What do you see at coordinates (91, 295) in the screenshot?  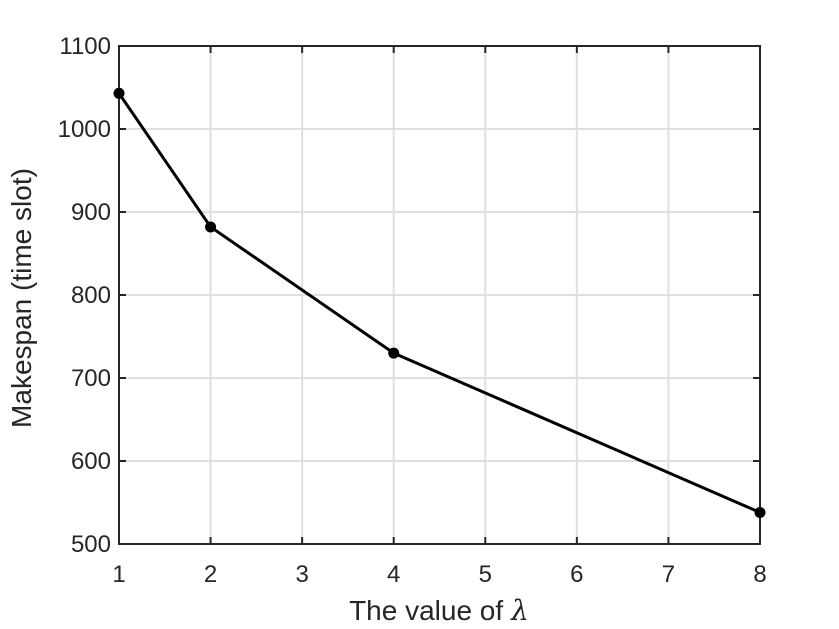 I see `y-tick-label: 800` at bounding box center [91, 295].